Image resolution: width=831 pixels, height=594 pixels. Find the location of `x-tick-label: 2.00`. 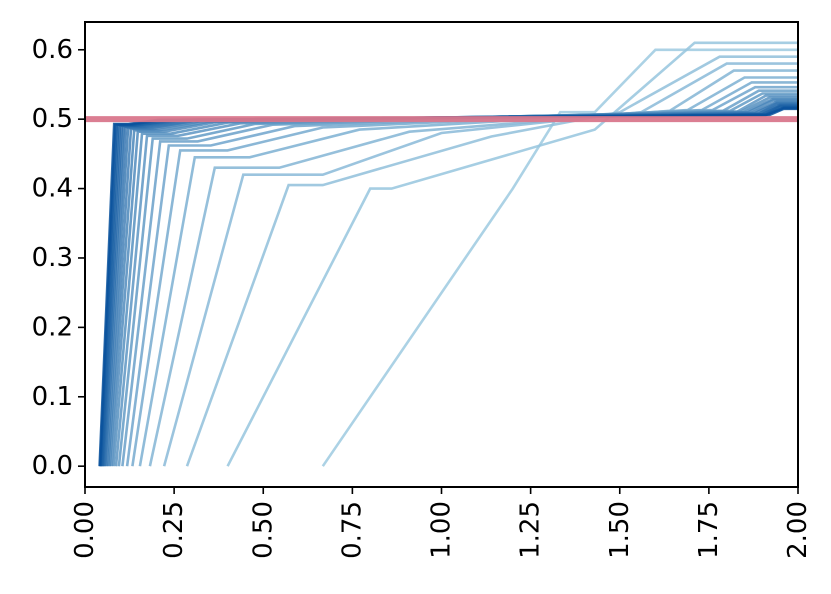

x-tick-label: 2.00 is located at coordinates (798, 530).